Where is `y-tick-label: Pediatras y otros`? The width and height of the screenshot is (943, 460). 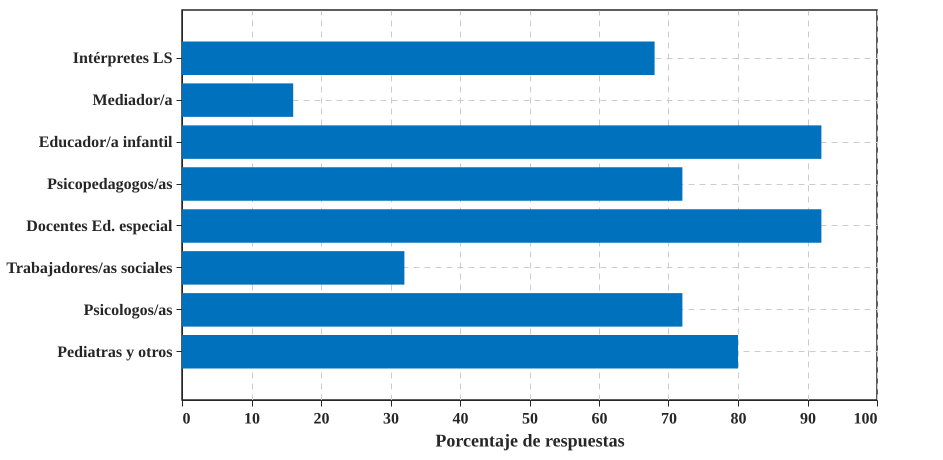
y-tick-label: Pediatras y otros is located at coordinates (114, 352).